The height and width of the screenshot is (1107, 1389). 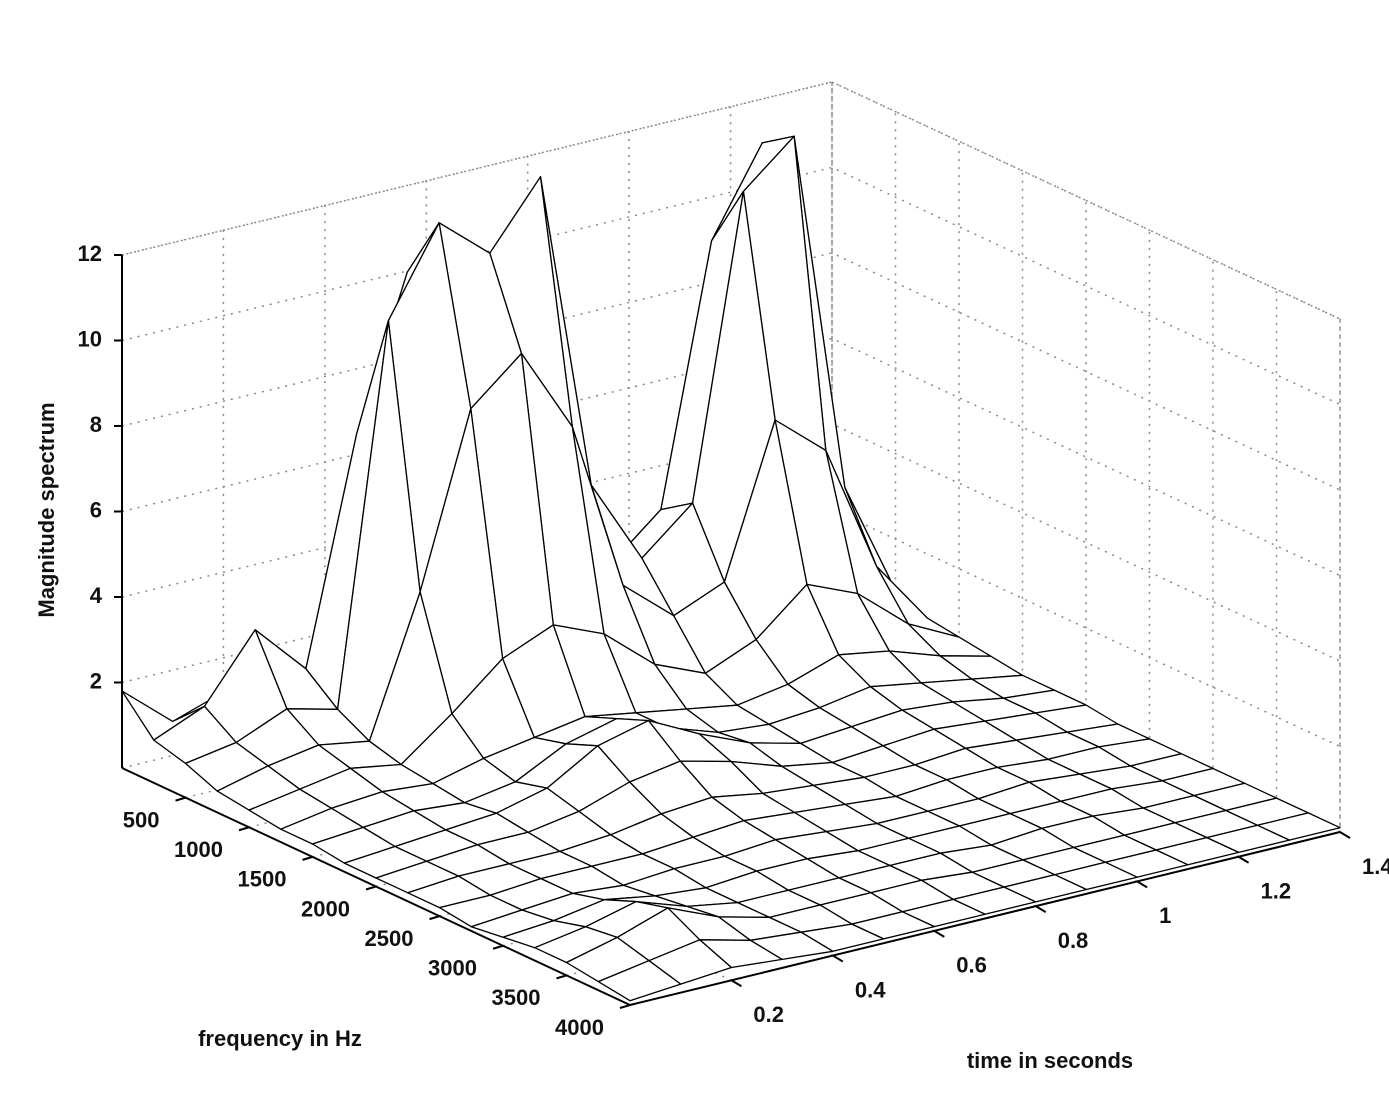 I want to click on y-tick-label: 0.2, so click(x=768, y=1014).